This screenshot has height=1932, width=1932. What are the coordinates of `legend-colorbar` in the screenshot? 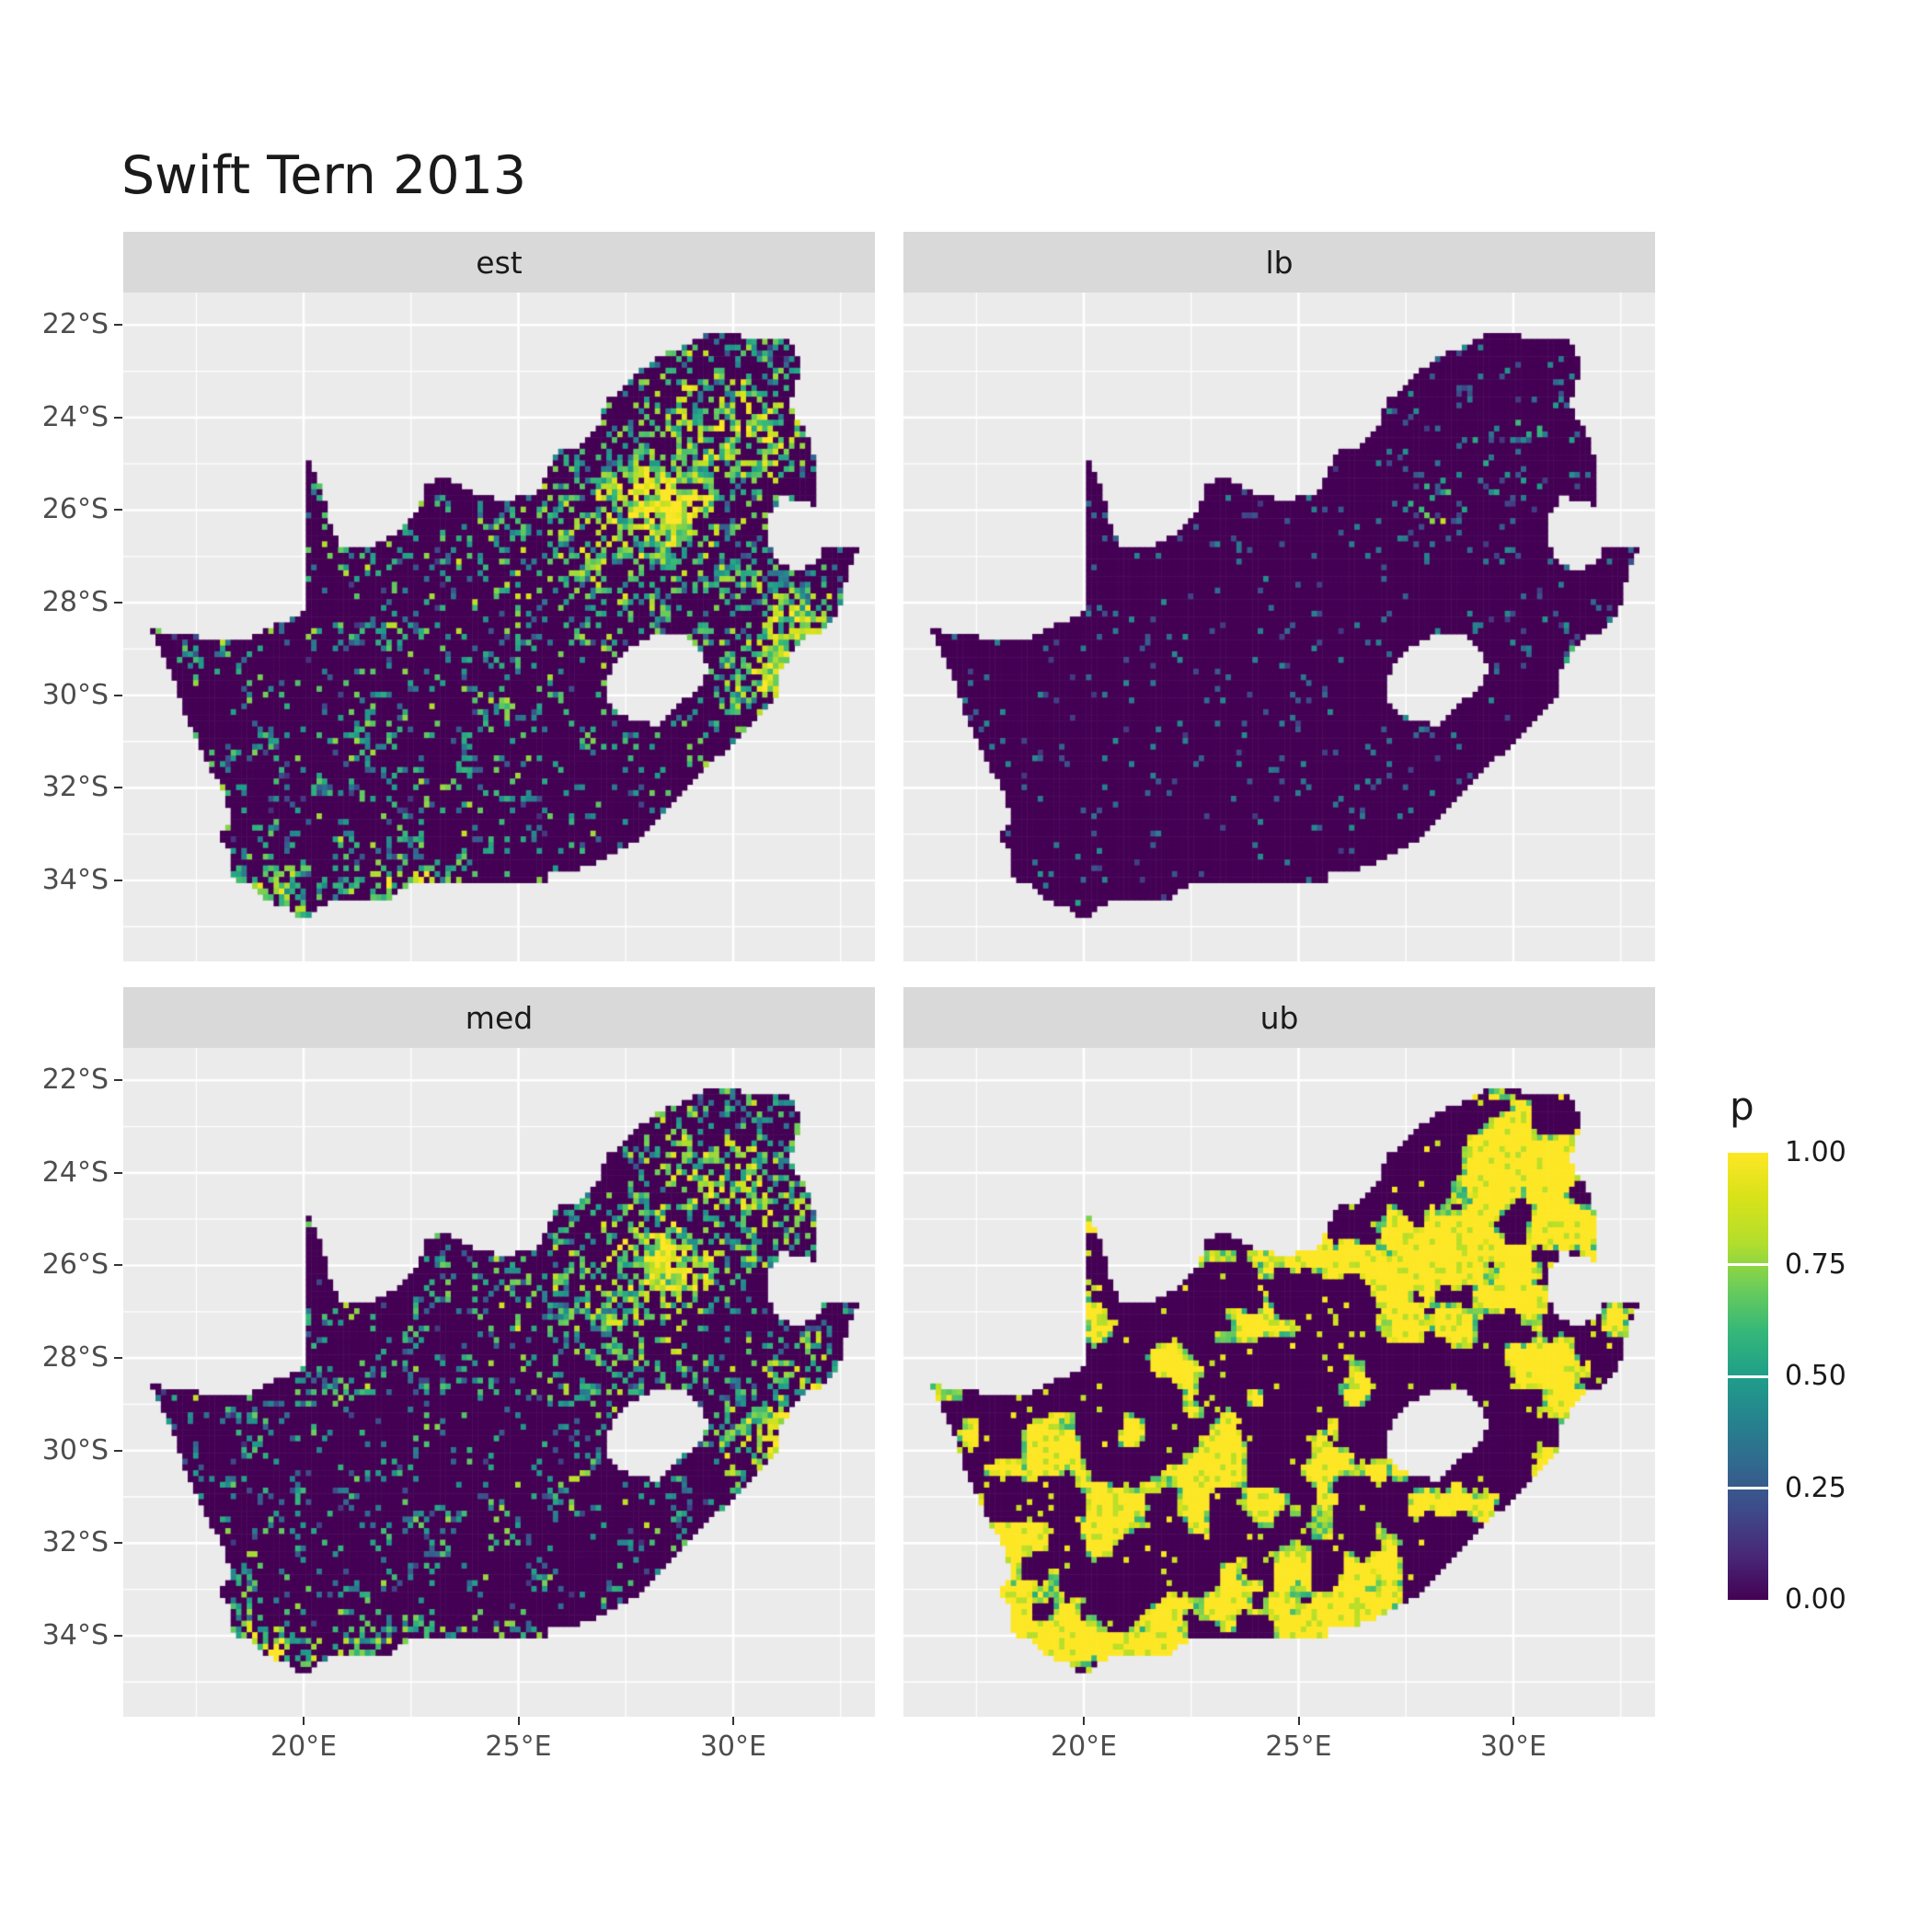 It's located at (1748, 1376).